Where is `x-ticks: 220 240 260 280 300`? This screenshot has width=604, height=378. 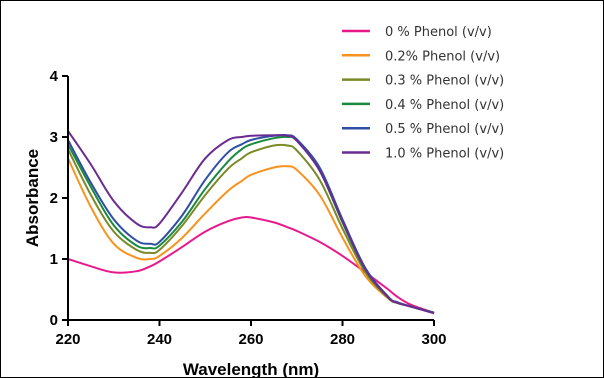 x-ticks: 220 240 260 280 300 is located at coordinates (251, 334).